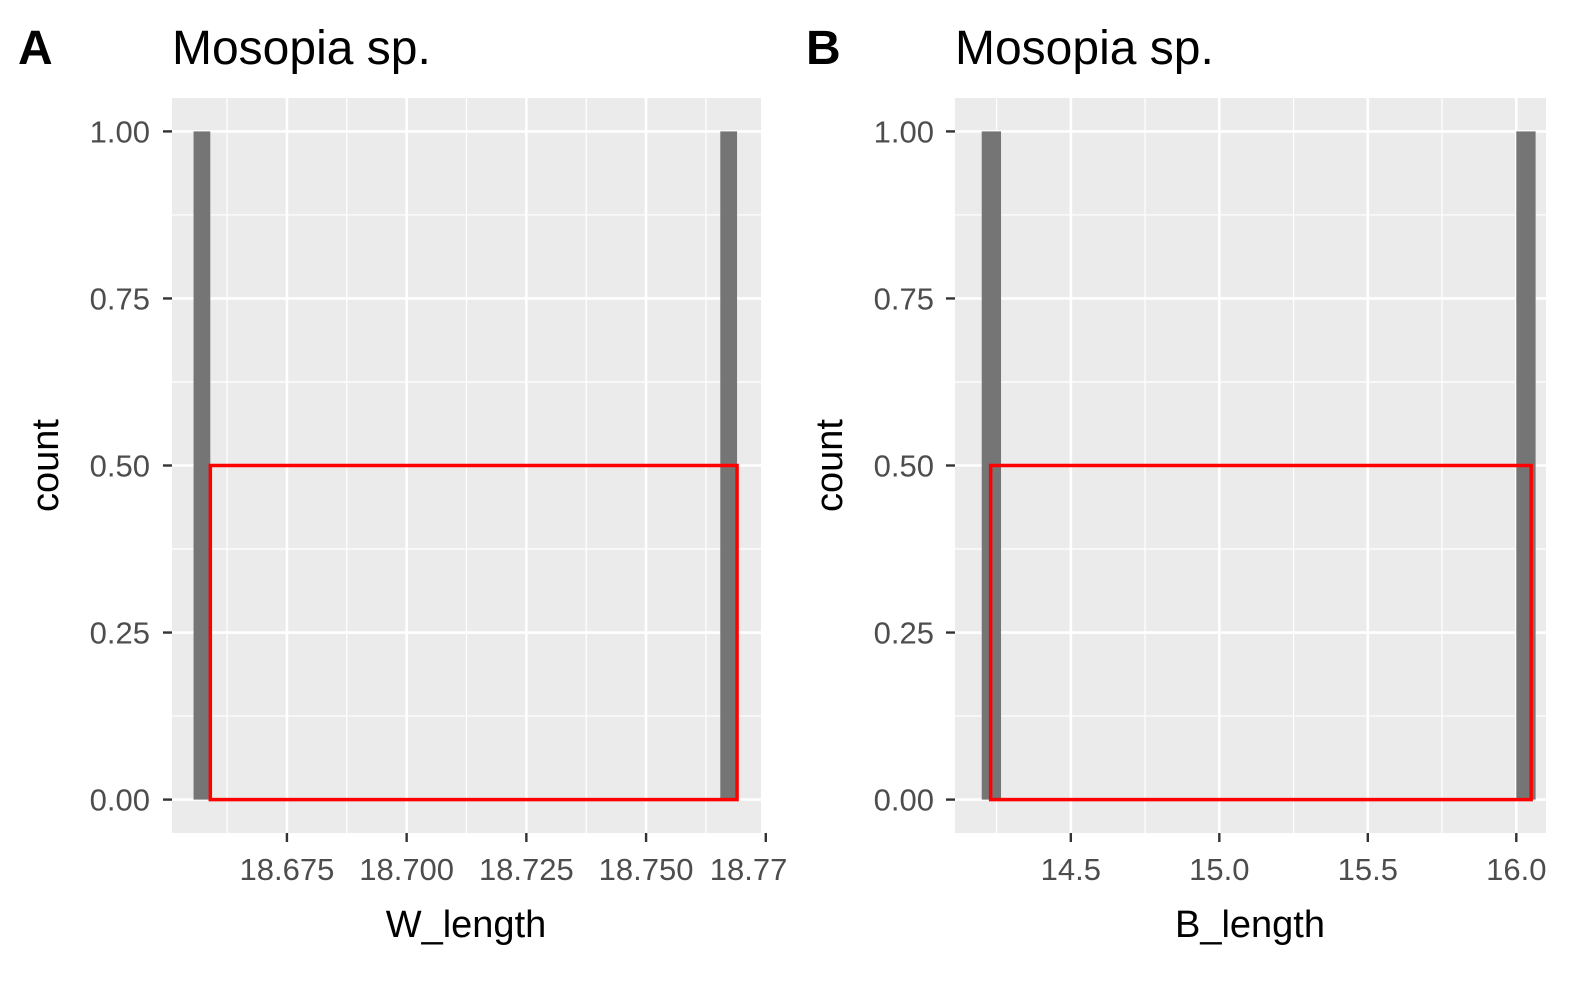  I want to click on panel-tag-label: A, so click(35, 48).